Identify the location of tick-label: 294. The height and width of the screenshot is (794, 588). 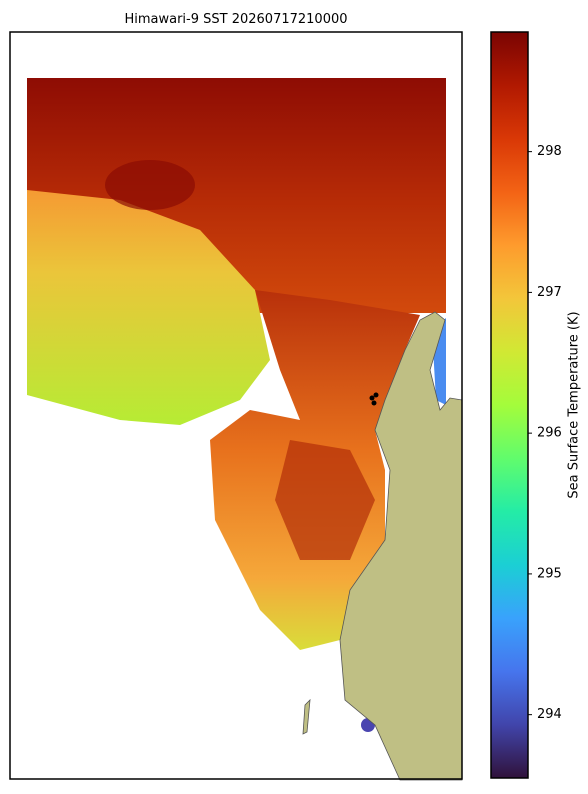
(549, 714).